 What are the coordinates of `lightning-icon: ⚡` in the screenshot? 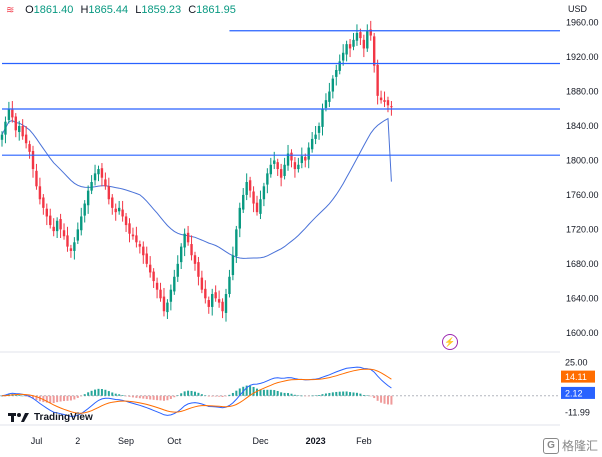 It's located at (450, 342).